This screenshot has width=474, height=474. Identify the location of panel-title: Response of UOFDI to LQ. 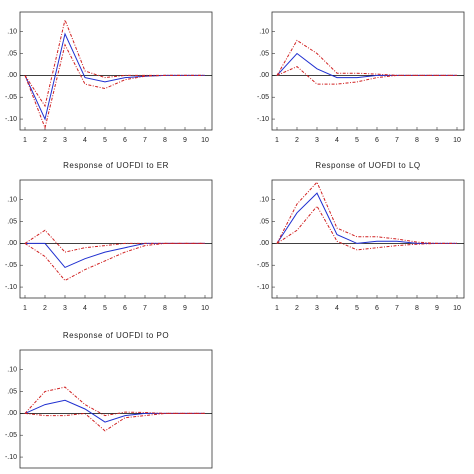
(367, 165).